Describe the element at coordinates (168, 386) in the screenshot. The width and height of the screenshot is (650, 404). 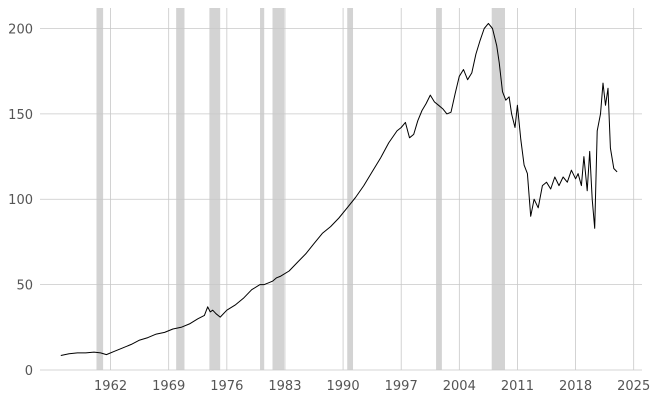
I see `x-tick-label: 1969` at that location.